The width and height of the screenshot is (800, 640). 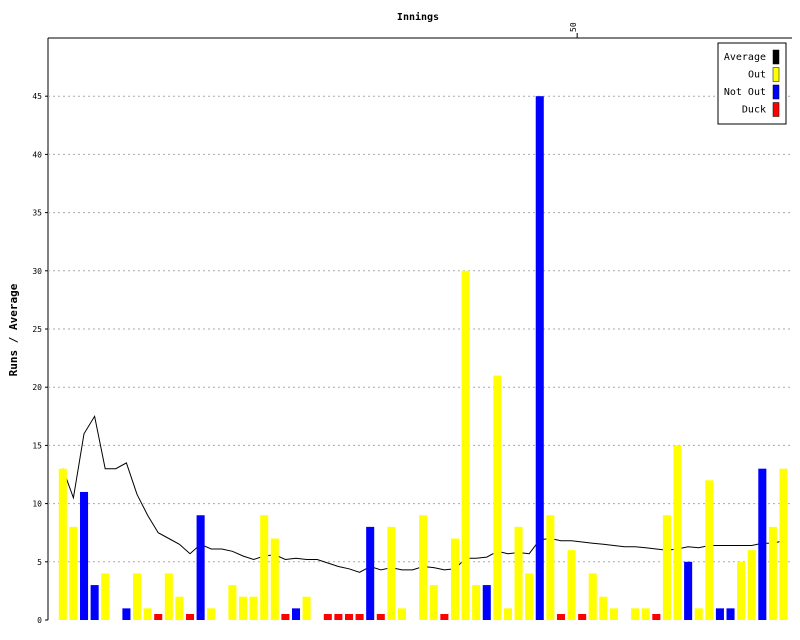 What do you see at coordinates (37, 96) in the screenshot?
I see `y-tick-label: 45` at bounding box center [37, 96].